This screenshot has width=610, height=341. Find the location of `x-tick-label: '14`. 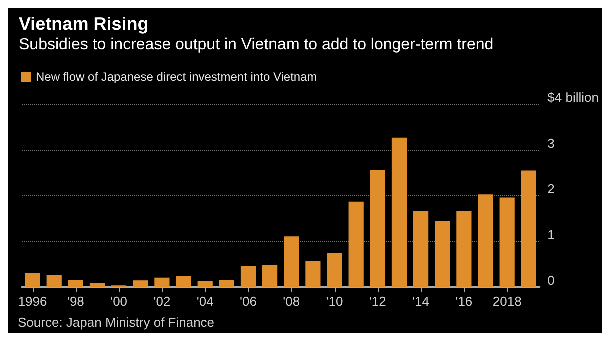

x-tick-label: '14 is located at coordinates (421, 301).